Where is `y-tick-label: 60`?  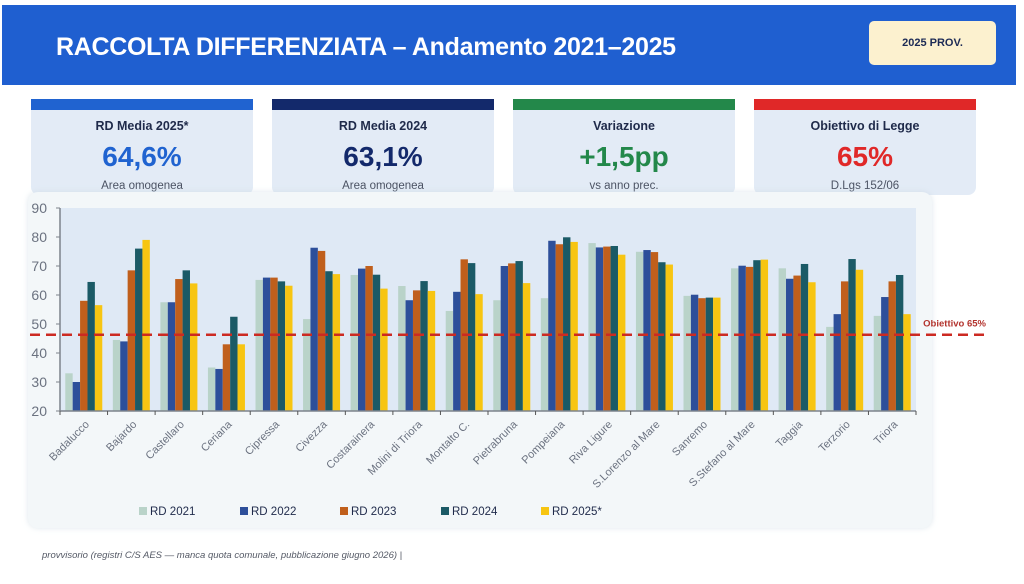 y-tick-label: 60 is located at coordinates (39, 295).